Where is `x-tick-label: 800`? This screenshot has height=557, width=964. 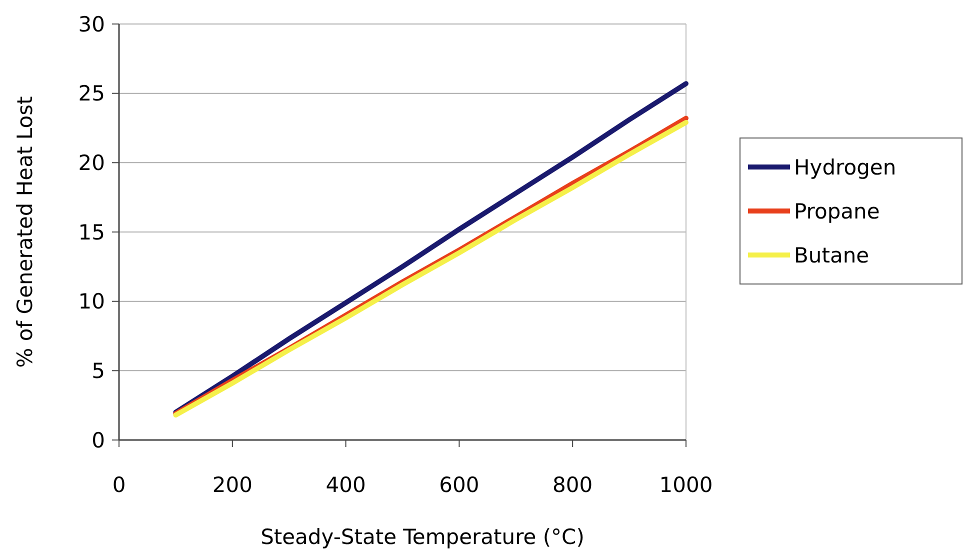
x-tick-label: 800 is located at coordinates (572, 485).